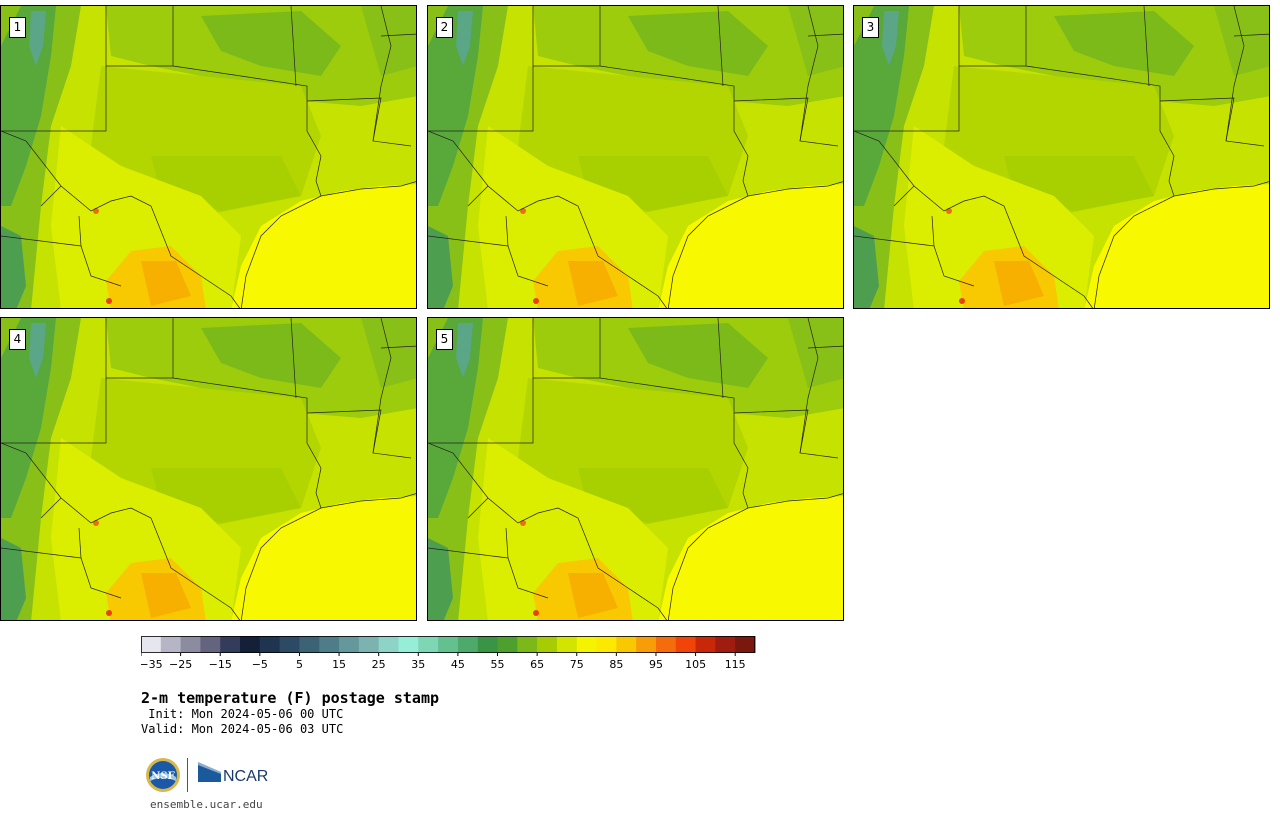  Describe the element at coordinates (299, 664) in the screenshot. I see `colorbar-tick-label: 5` at that location.